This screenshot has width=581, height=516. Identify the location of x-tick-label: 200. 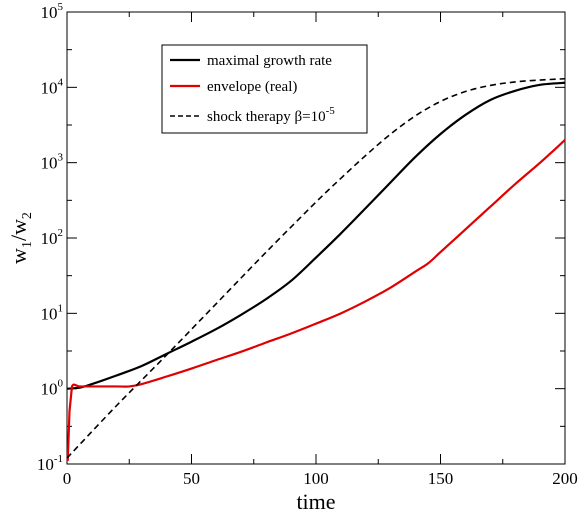
(565, 478).